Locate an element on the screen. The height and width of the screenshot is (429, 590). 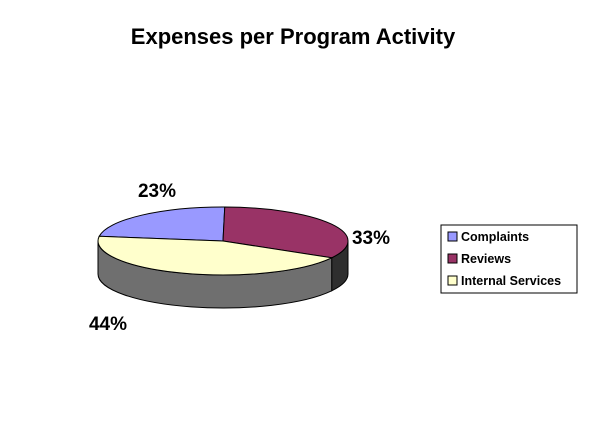
legend-item-complaints: Complaints is located at coordinates (488, 237).